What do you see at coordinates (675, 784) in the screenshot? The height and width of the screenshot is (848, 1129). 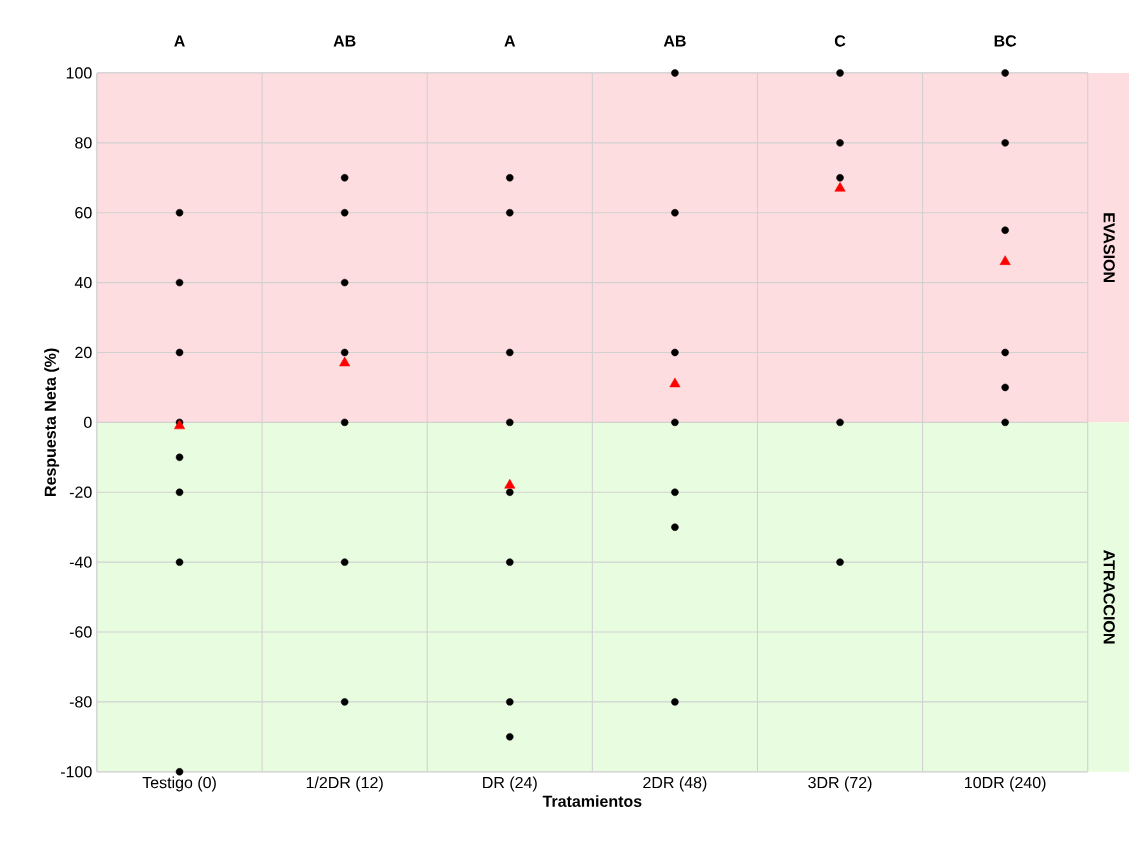 I see `x-tick-label: 2DR (48)` at bounding box center [675, 784].